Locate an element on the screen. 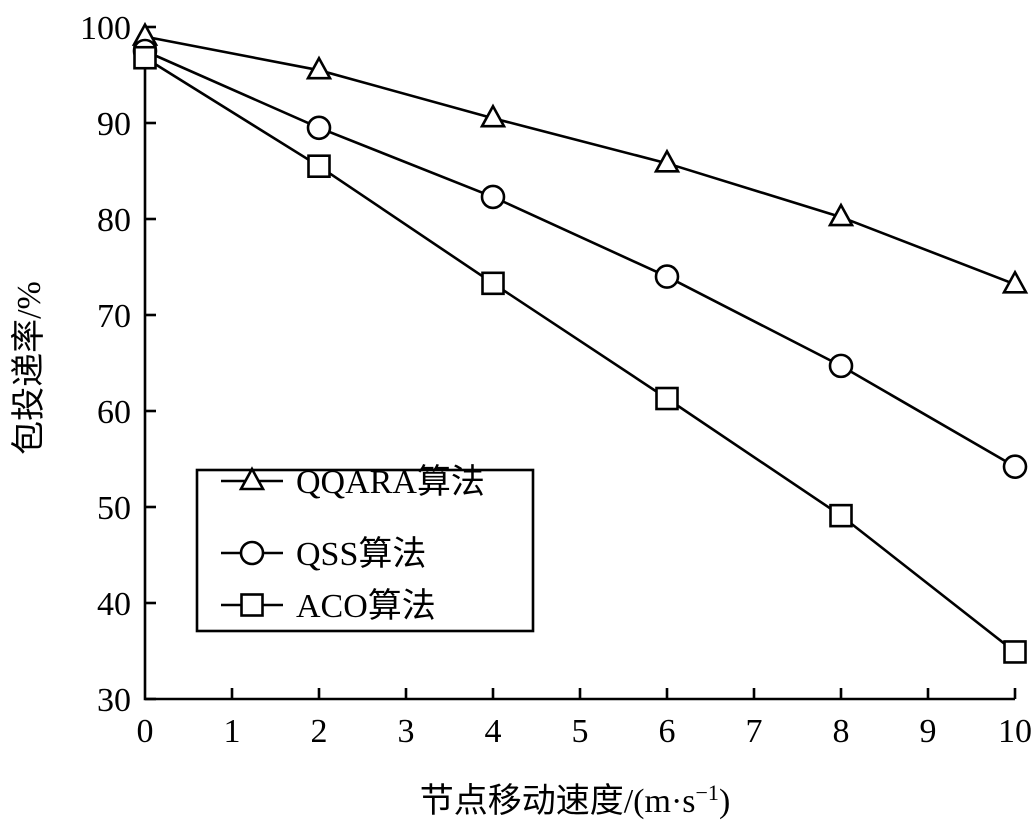 Image resolution: width=1036 pixels, height=827 pixels. x-tick-label: 10 is located at coordinates (1015, 731).